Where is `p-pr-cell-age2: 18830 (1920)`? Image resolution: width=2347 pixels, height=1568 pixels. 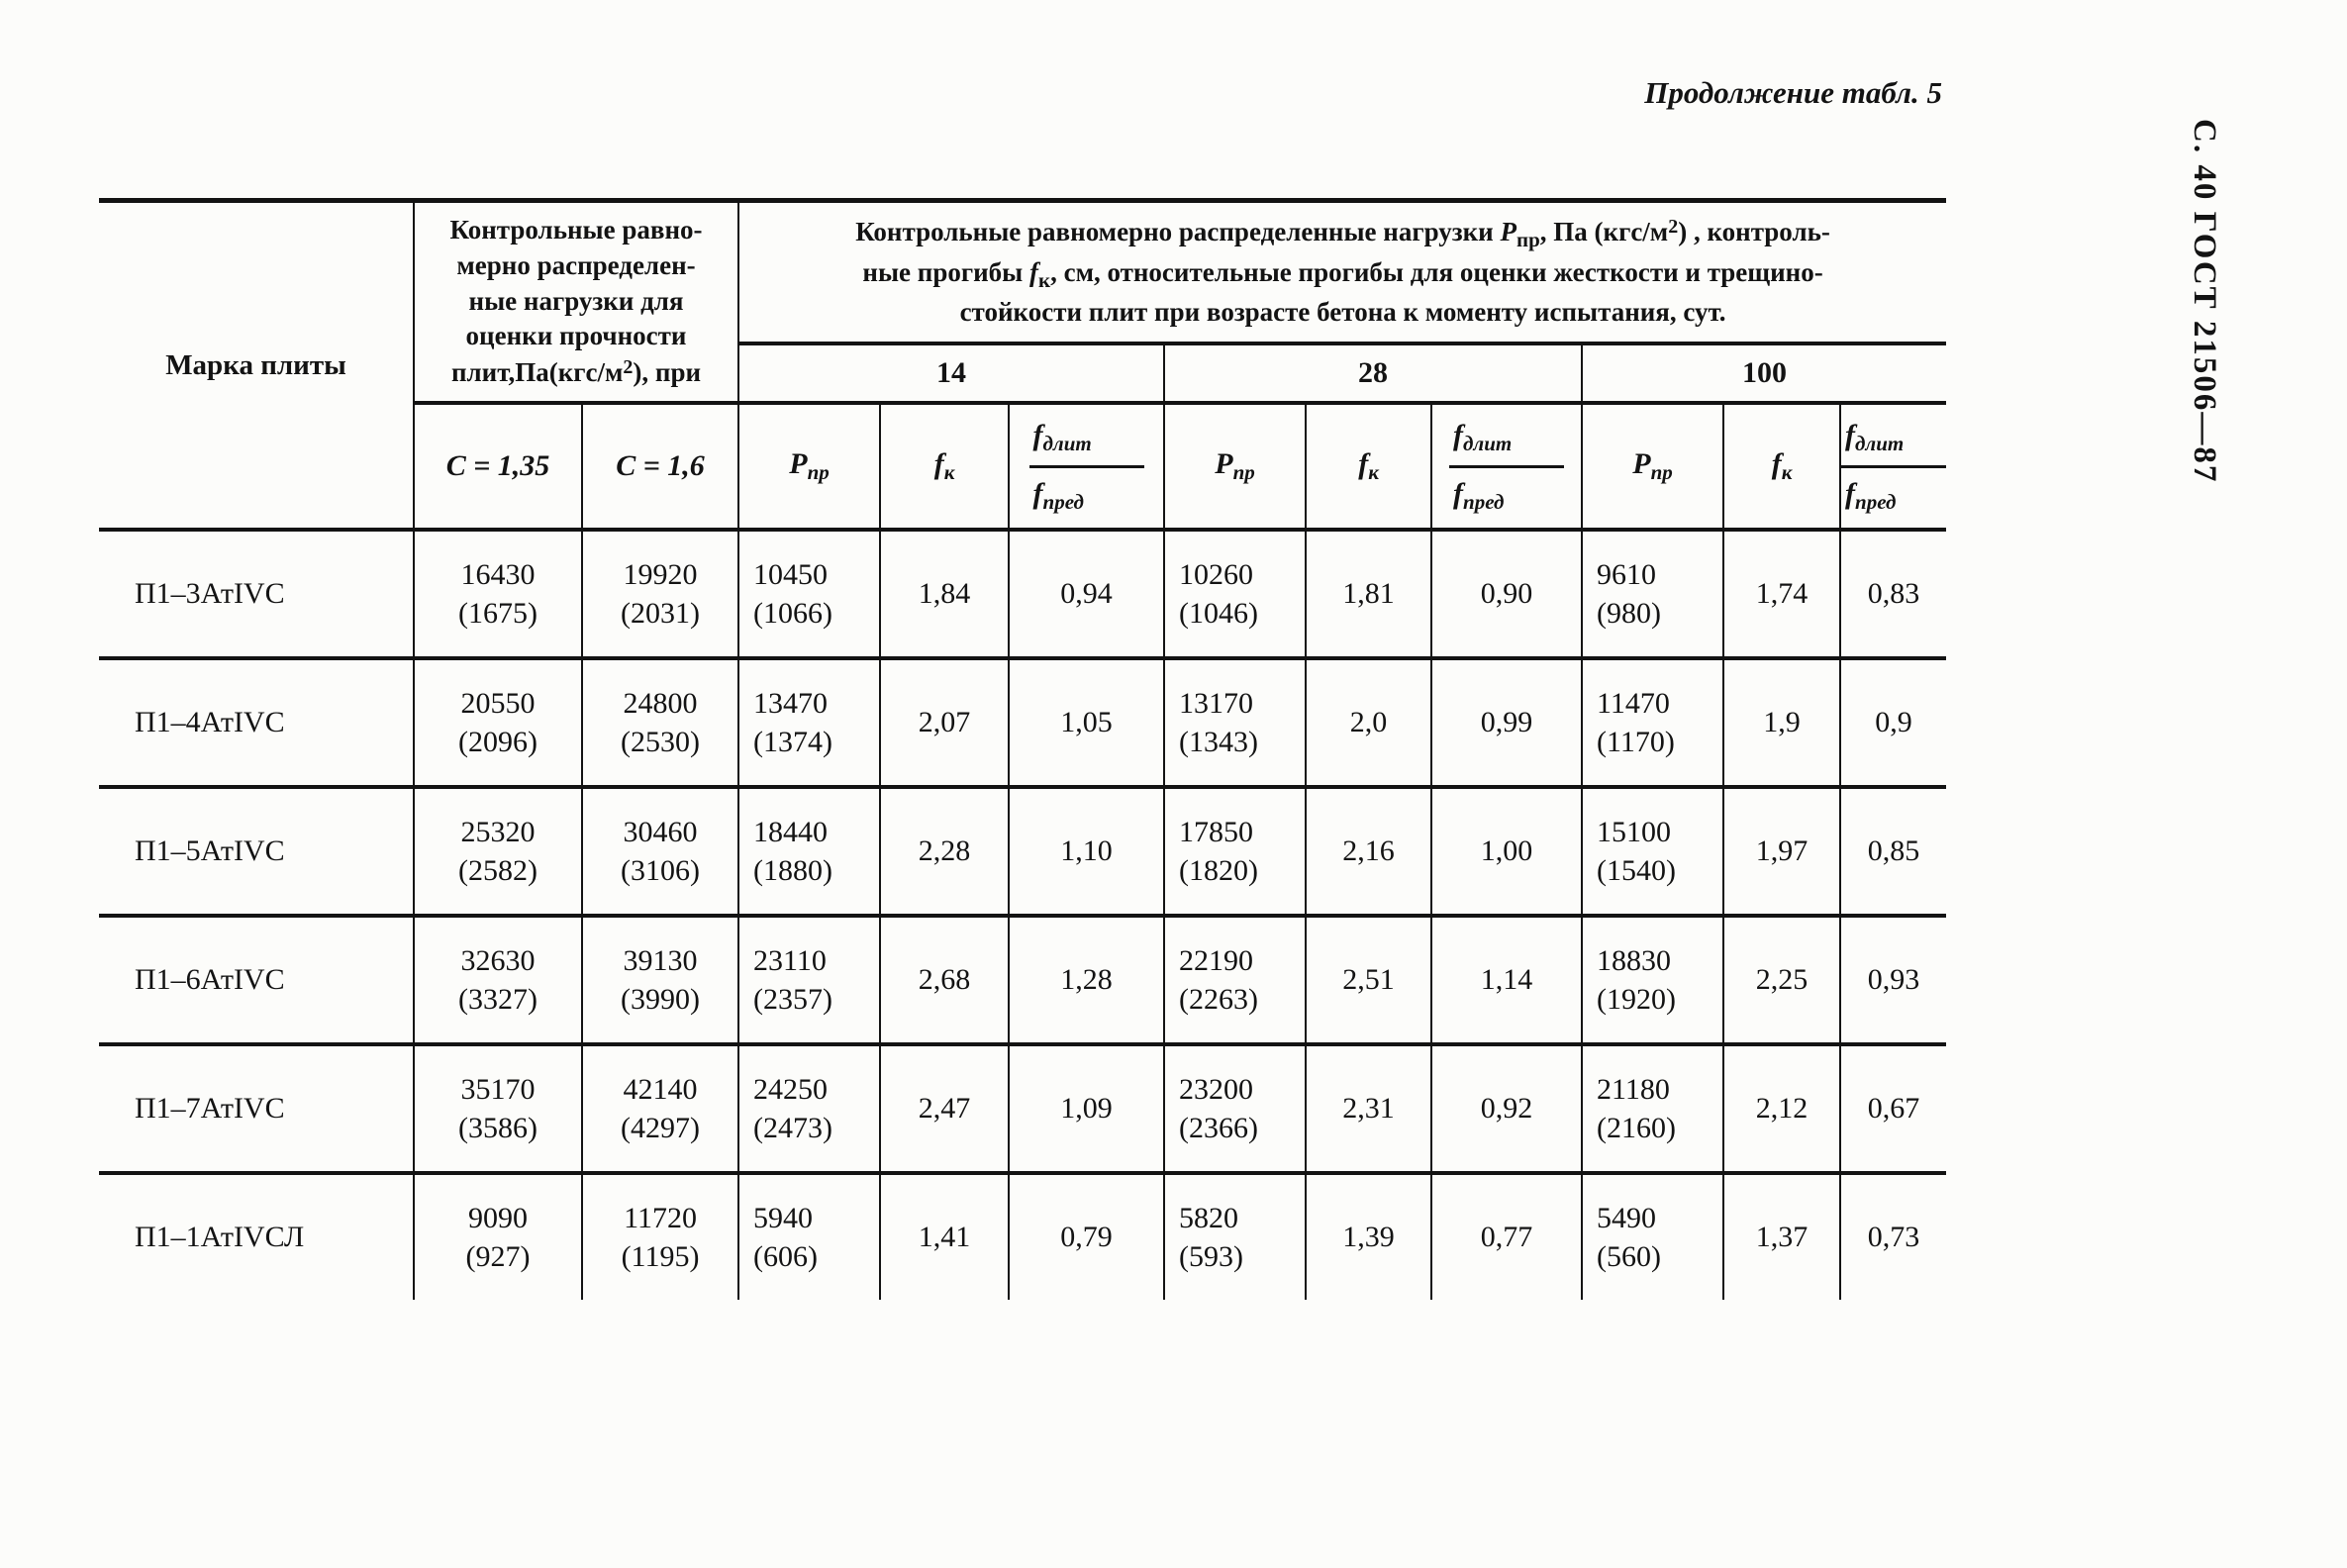
p-pr-cell-age2: 18830 (1920) is located at coordinates (1653, 980).